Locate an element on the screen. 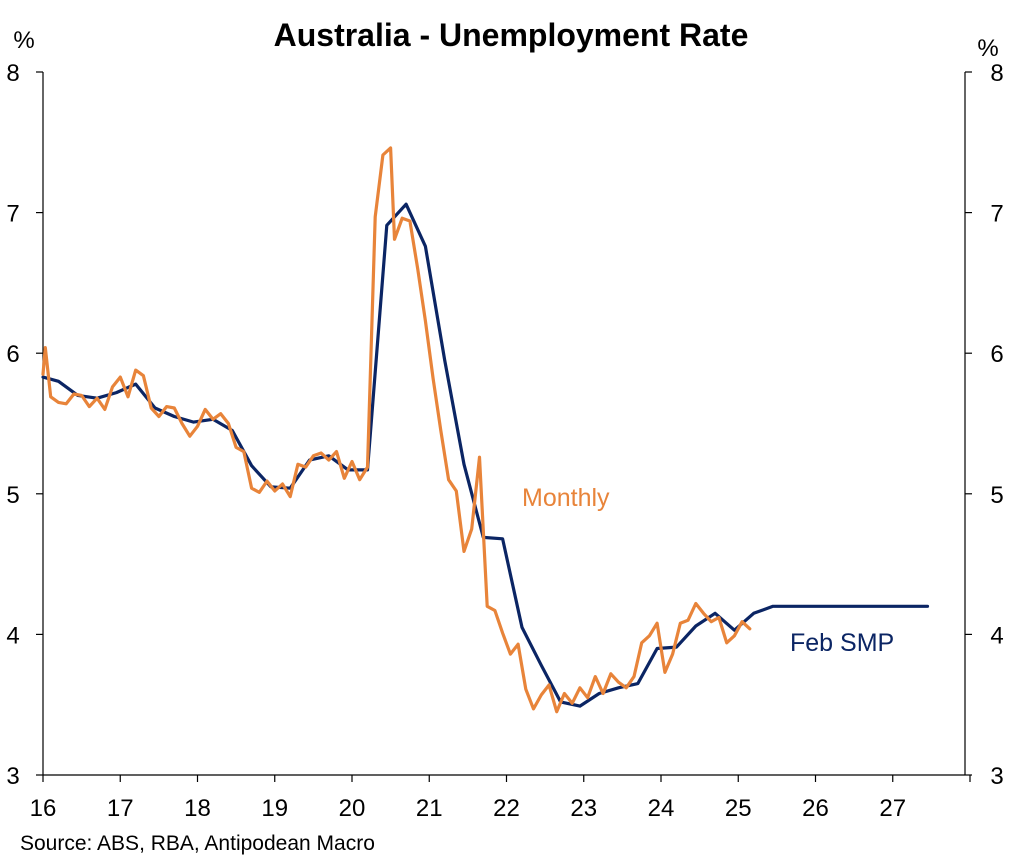 This screenshot has height=862, width=1011. source-note: Source: ABS, RBA, Antipodean Macro is located at coordinates (197, 843).